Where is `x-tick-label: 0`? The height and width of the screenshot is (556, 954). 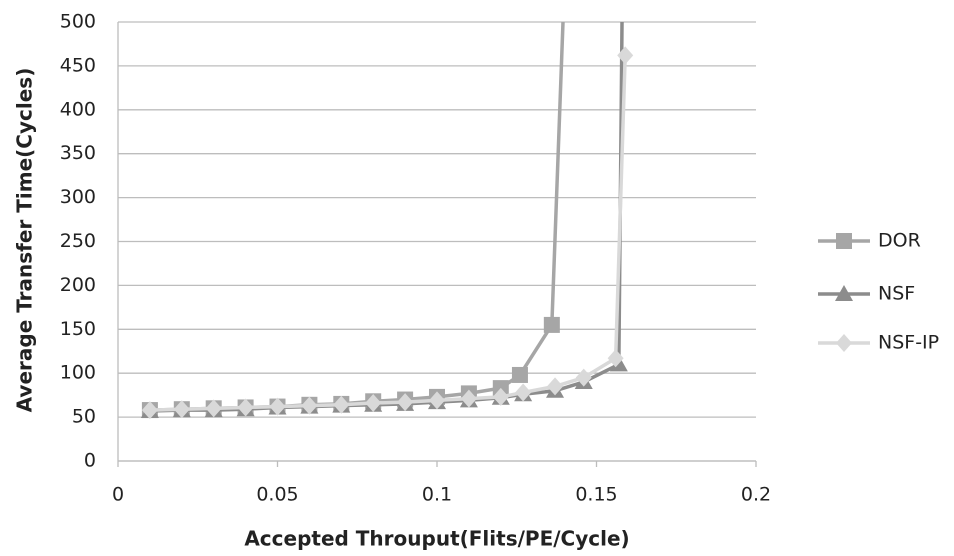 x-tick-label: 0 is located at coordinates (118, 495).